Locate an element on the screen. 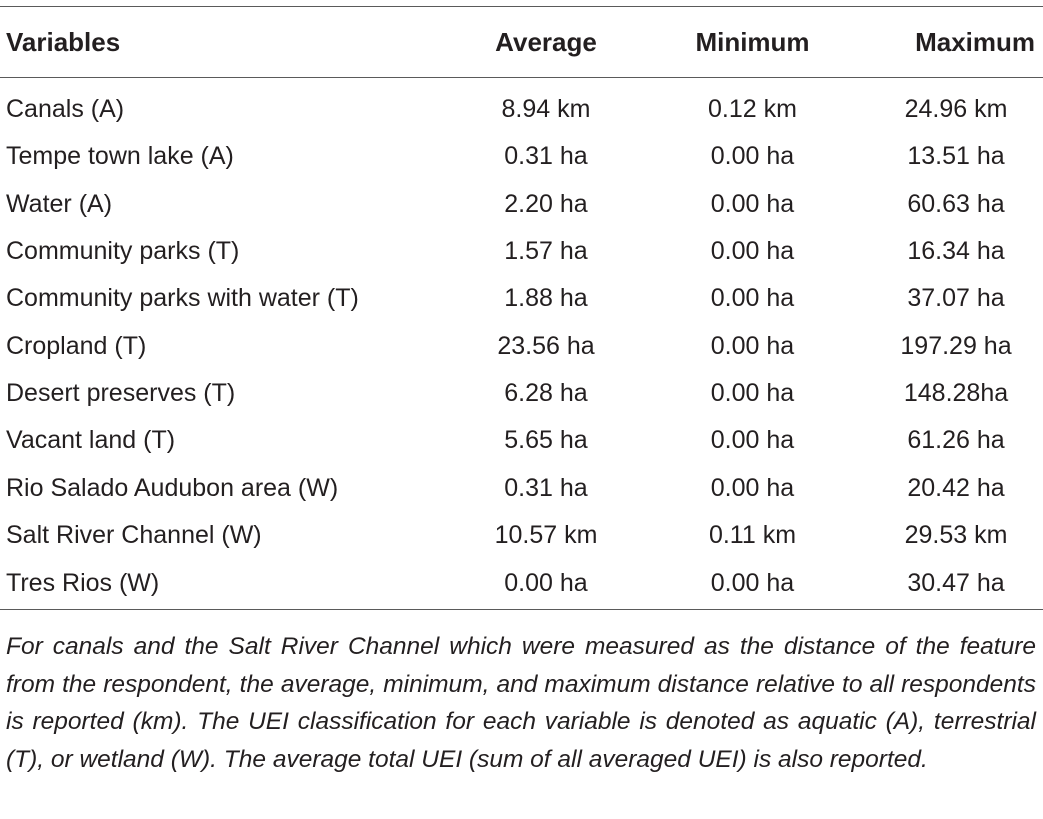 The image size is (1043, 819). header-variables: Variables is located at coordinates (223, 42).